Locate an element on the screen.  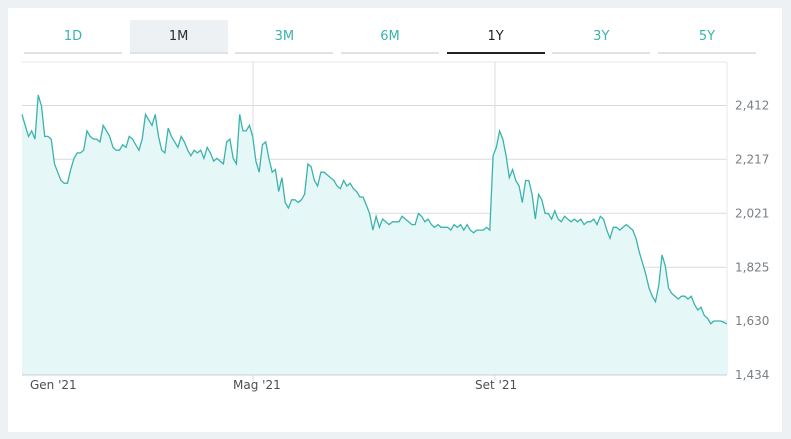
y-axis-labels: 1,434 1,630 1,825 2,021 2,217 2,412 is located at coordinates (752, 240).